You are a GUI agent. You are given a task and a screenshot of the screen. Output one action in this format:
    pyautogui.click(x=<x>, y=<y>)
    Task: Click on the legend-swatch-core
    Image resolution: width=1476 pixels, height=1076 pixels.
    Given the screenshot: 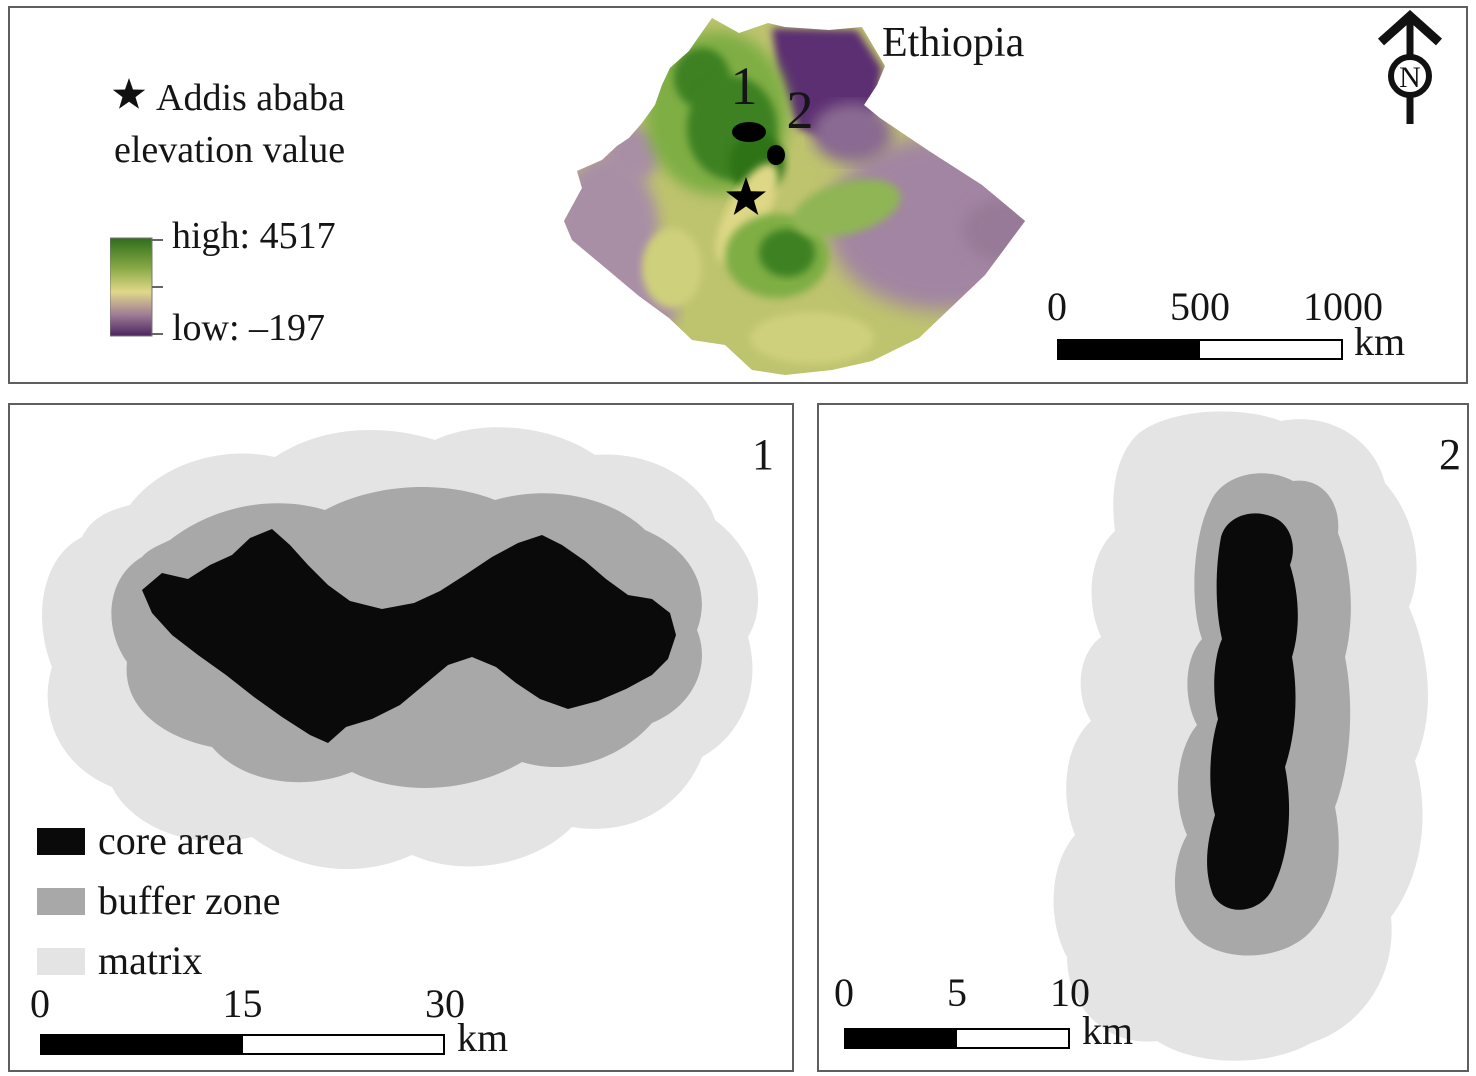 What is the action you would take?
    pyautogui.click(x=61, y=841)
    